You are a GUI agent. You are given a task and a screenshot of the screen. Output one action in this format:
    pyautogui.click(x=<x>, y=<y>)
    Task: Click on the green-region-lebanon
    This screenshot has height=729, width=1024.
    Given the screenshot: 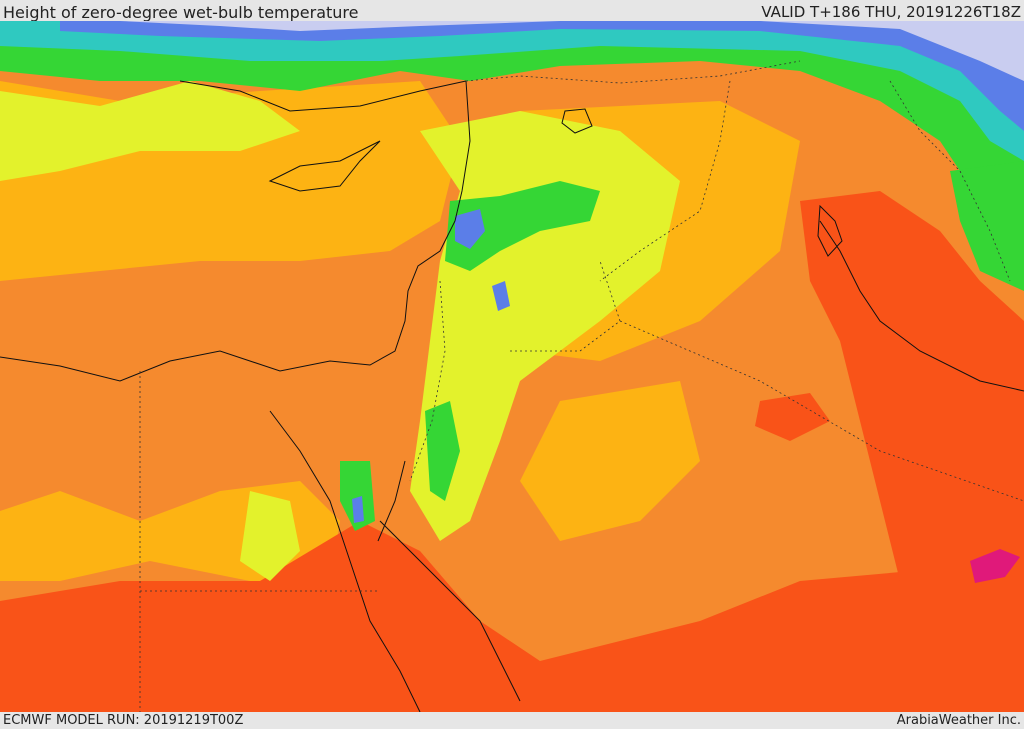 What is the action you would take?
    pyautogui.click(x=522, y=226)
    